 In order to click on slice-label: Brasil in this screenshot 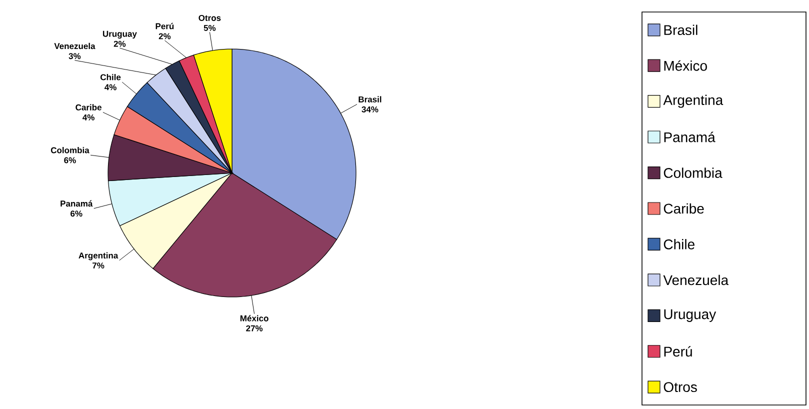, I will do `click(370, 99)`.